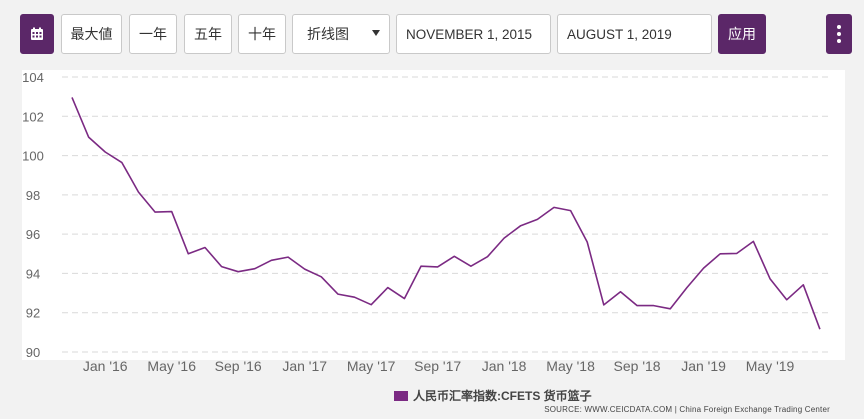 Image resolution: width=864 pixels, height=419 pixels. I want to click on more-options-button, so click(839, 34).